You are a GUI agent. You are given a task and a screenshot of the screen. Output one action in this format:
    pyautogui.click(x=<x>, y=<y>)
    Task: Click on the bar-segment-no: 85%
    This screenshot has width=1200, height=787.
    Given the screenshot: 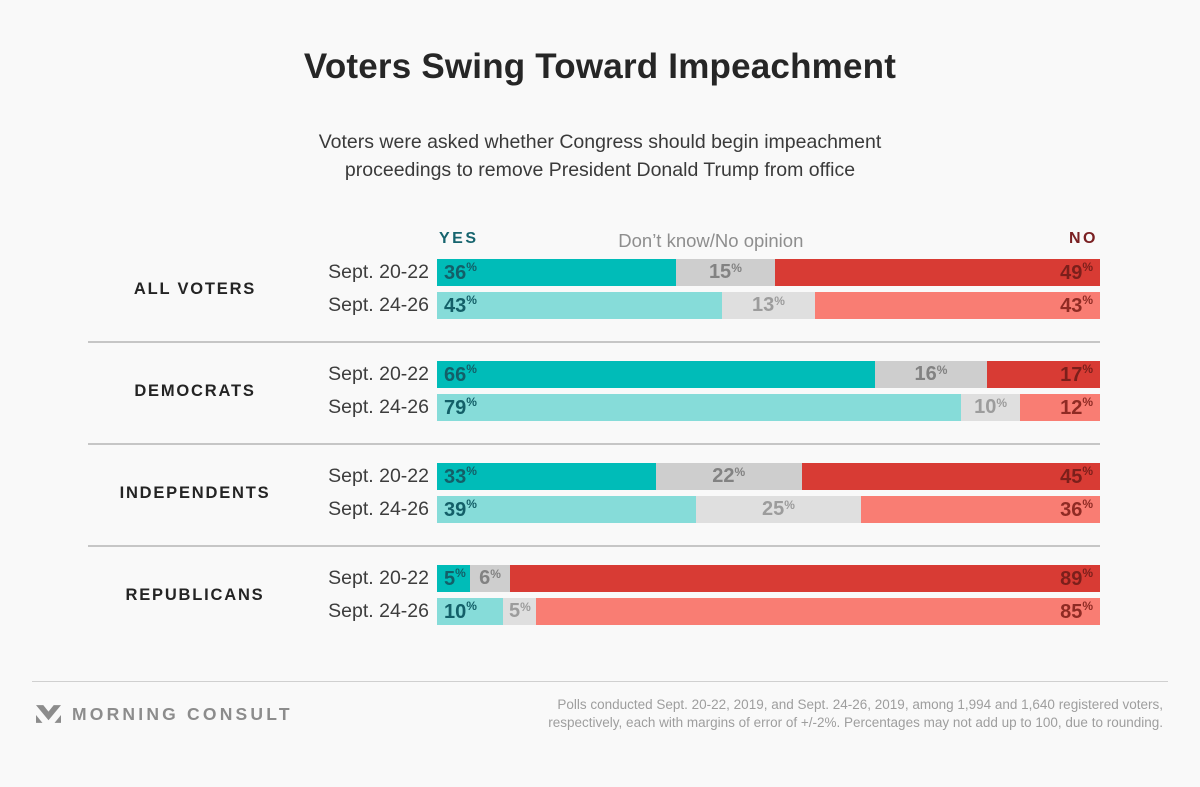 What is the action you would take?
    pyautogui.click(x=818, y=611)
    